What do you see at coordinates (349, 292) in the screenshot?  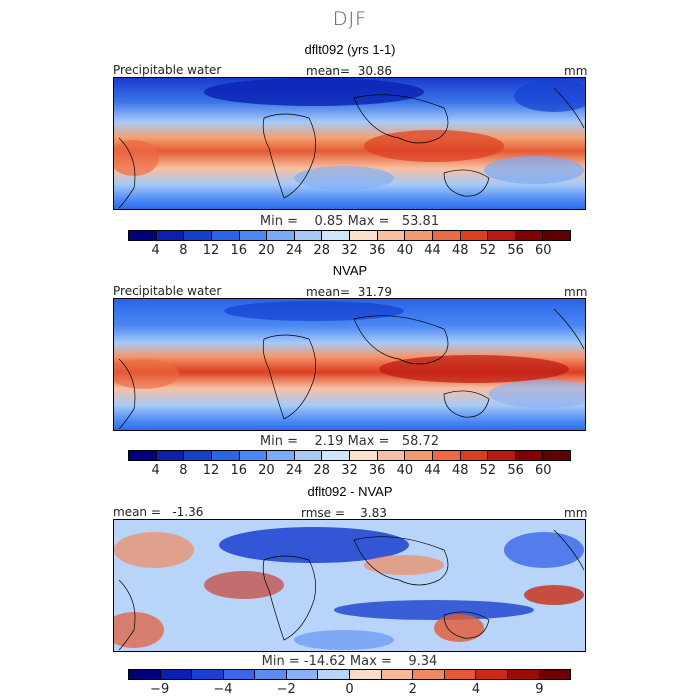 I see `panel-2-mean-label: mean= 31.79` at bounding box center [349, 292].